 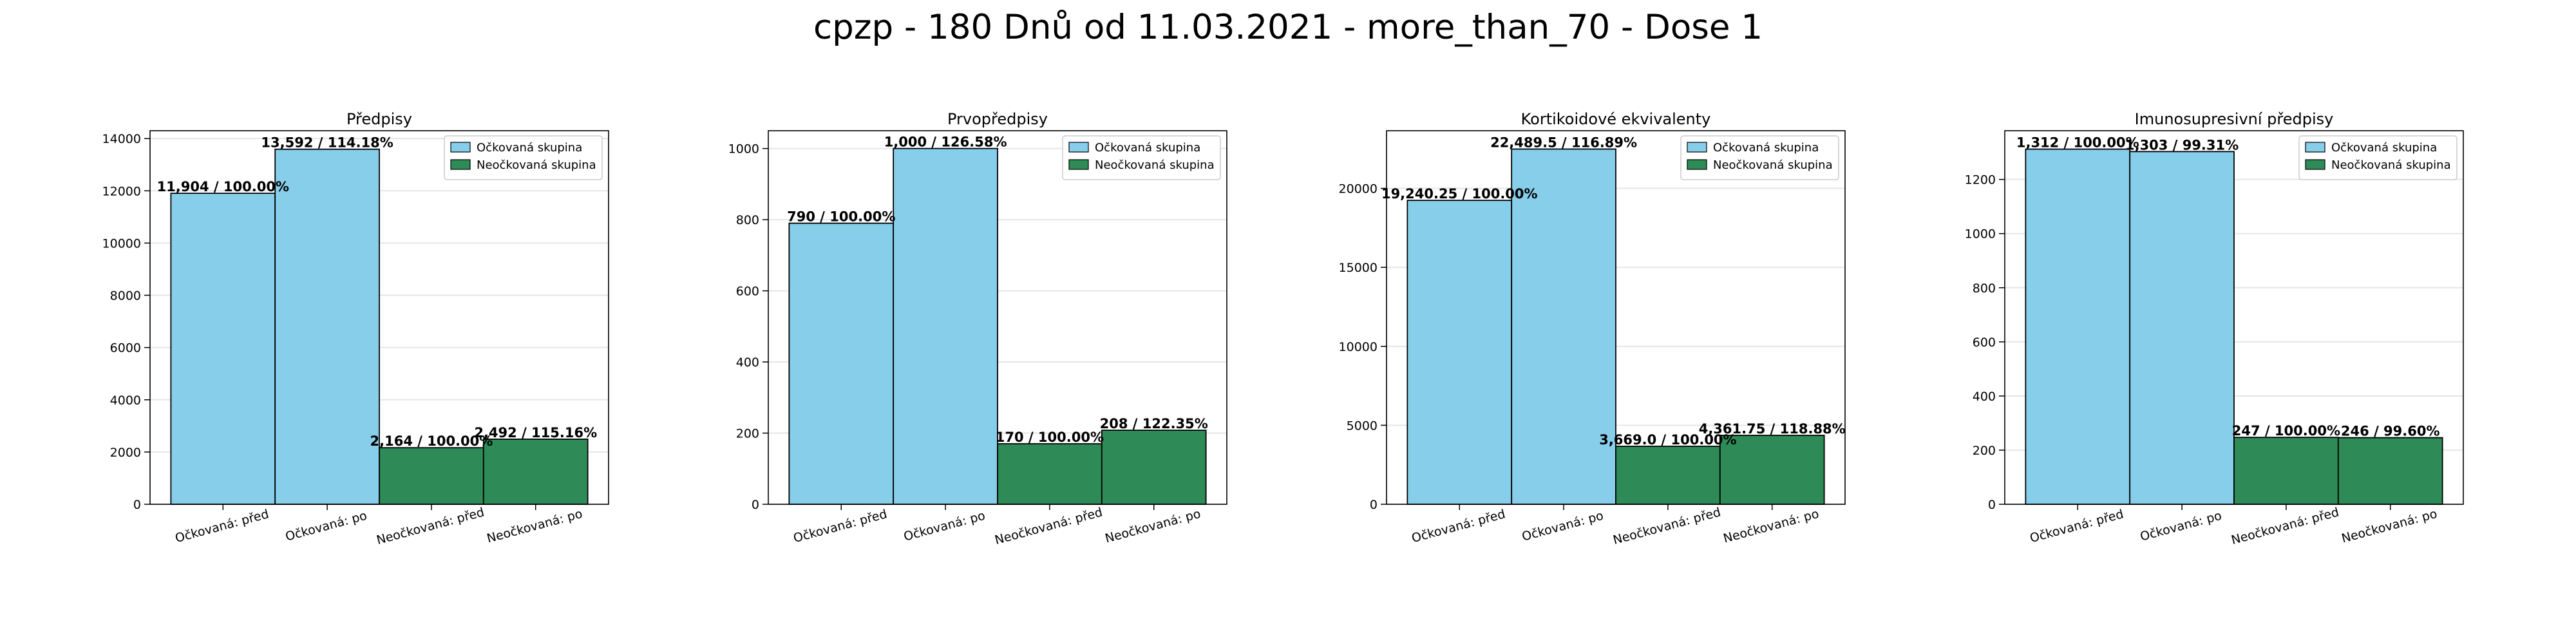 I want to click on y-tick-label: 15000, so click(x=1358, y=268).